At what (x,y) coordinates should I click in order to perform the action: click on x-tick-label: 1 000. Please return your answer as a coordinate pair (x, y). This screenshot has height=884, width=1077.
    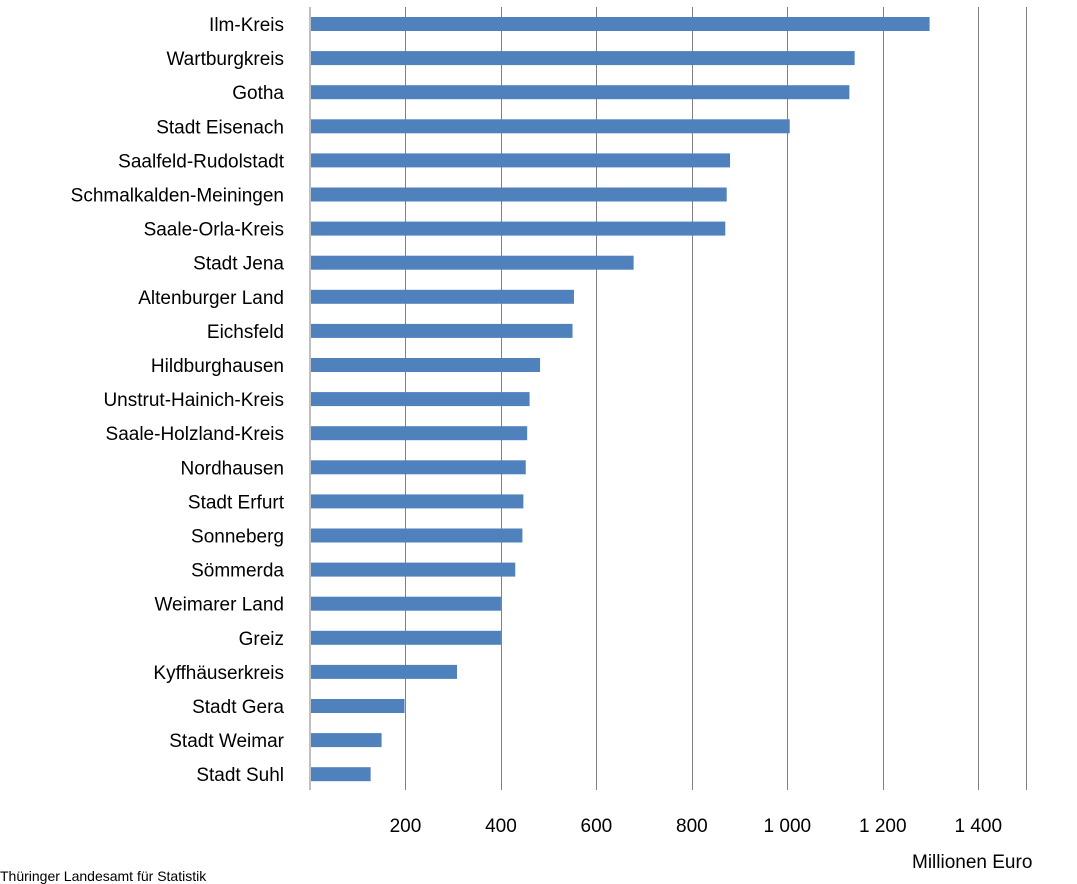
    Looking at the image, I should click on (788, 826).